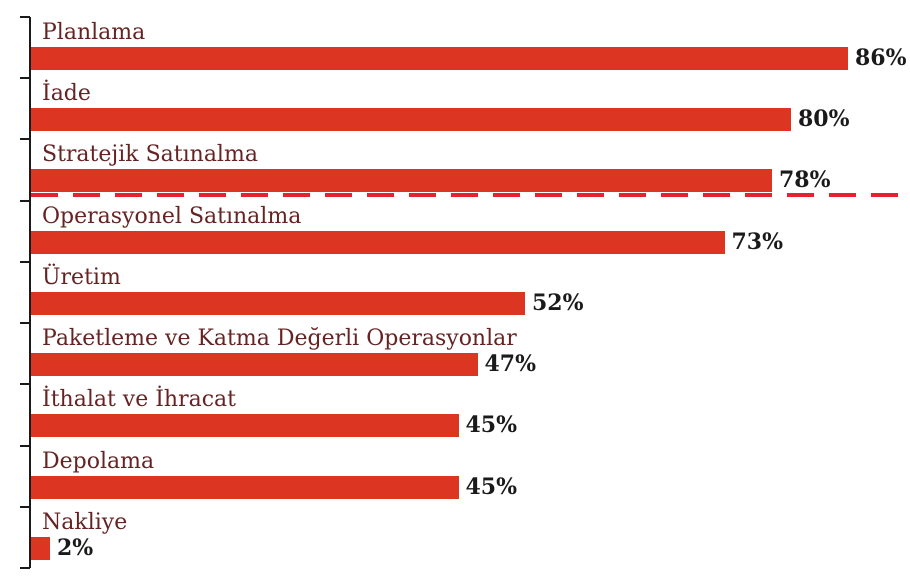 This screenshot has width=910, height=585. I want to click on value-label: 80%, so click(824, 119).